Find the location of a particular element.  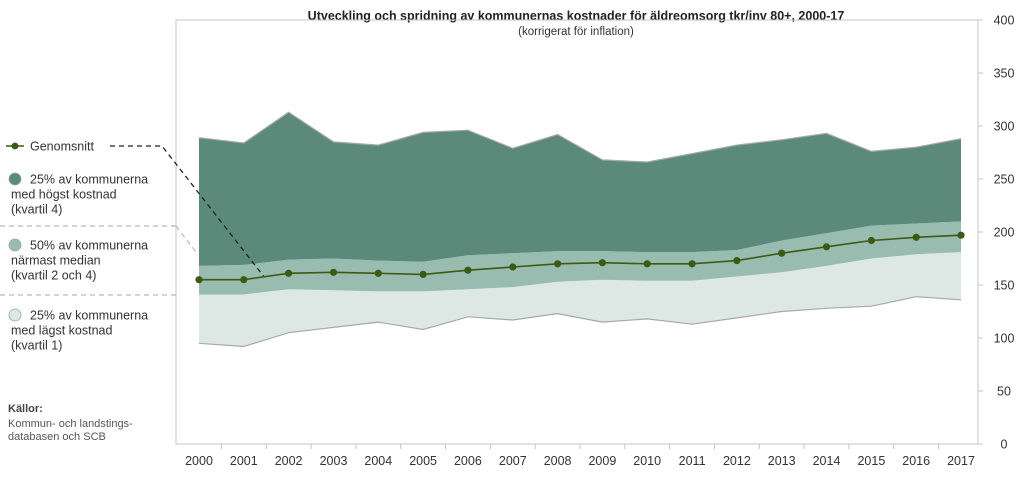

legend-label-middle-50-line-1: 50% av kommunerna is located at coordinates (89, 246).